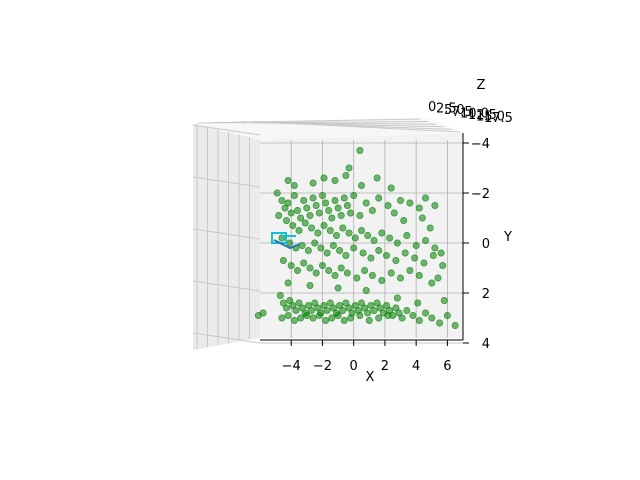  I want to click on x-tick-label: 2, so click(385, 366).